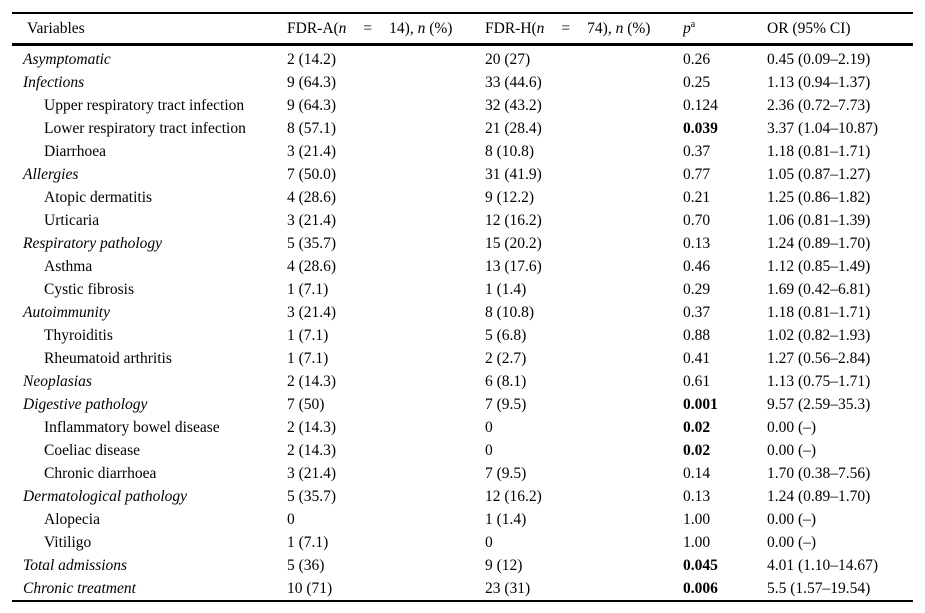  Describe the element at coordinates (93, 243) in the screenshot. I see `variable-cell: Respiratory pathology` at that location.